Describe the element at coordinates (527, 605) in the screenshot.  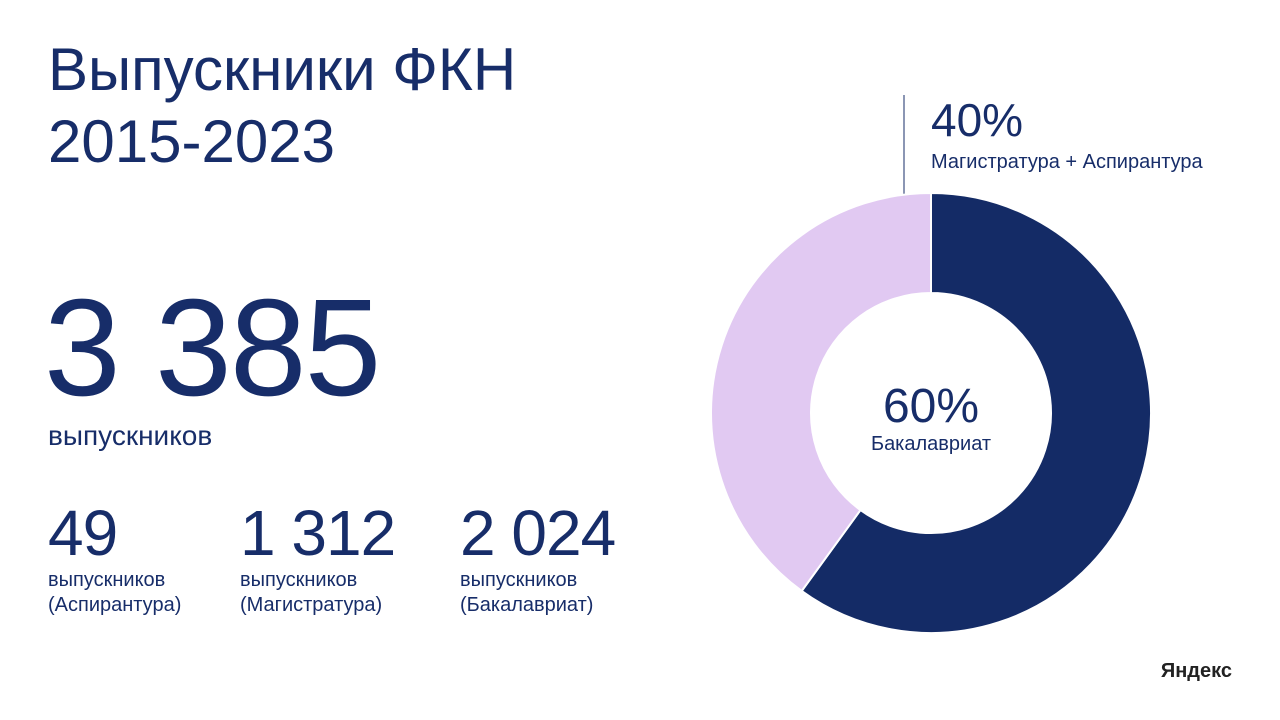
I see `stat-label: (Бакалавриат)` at that location.